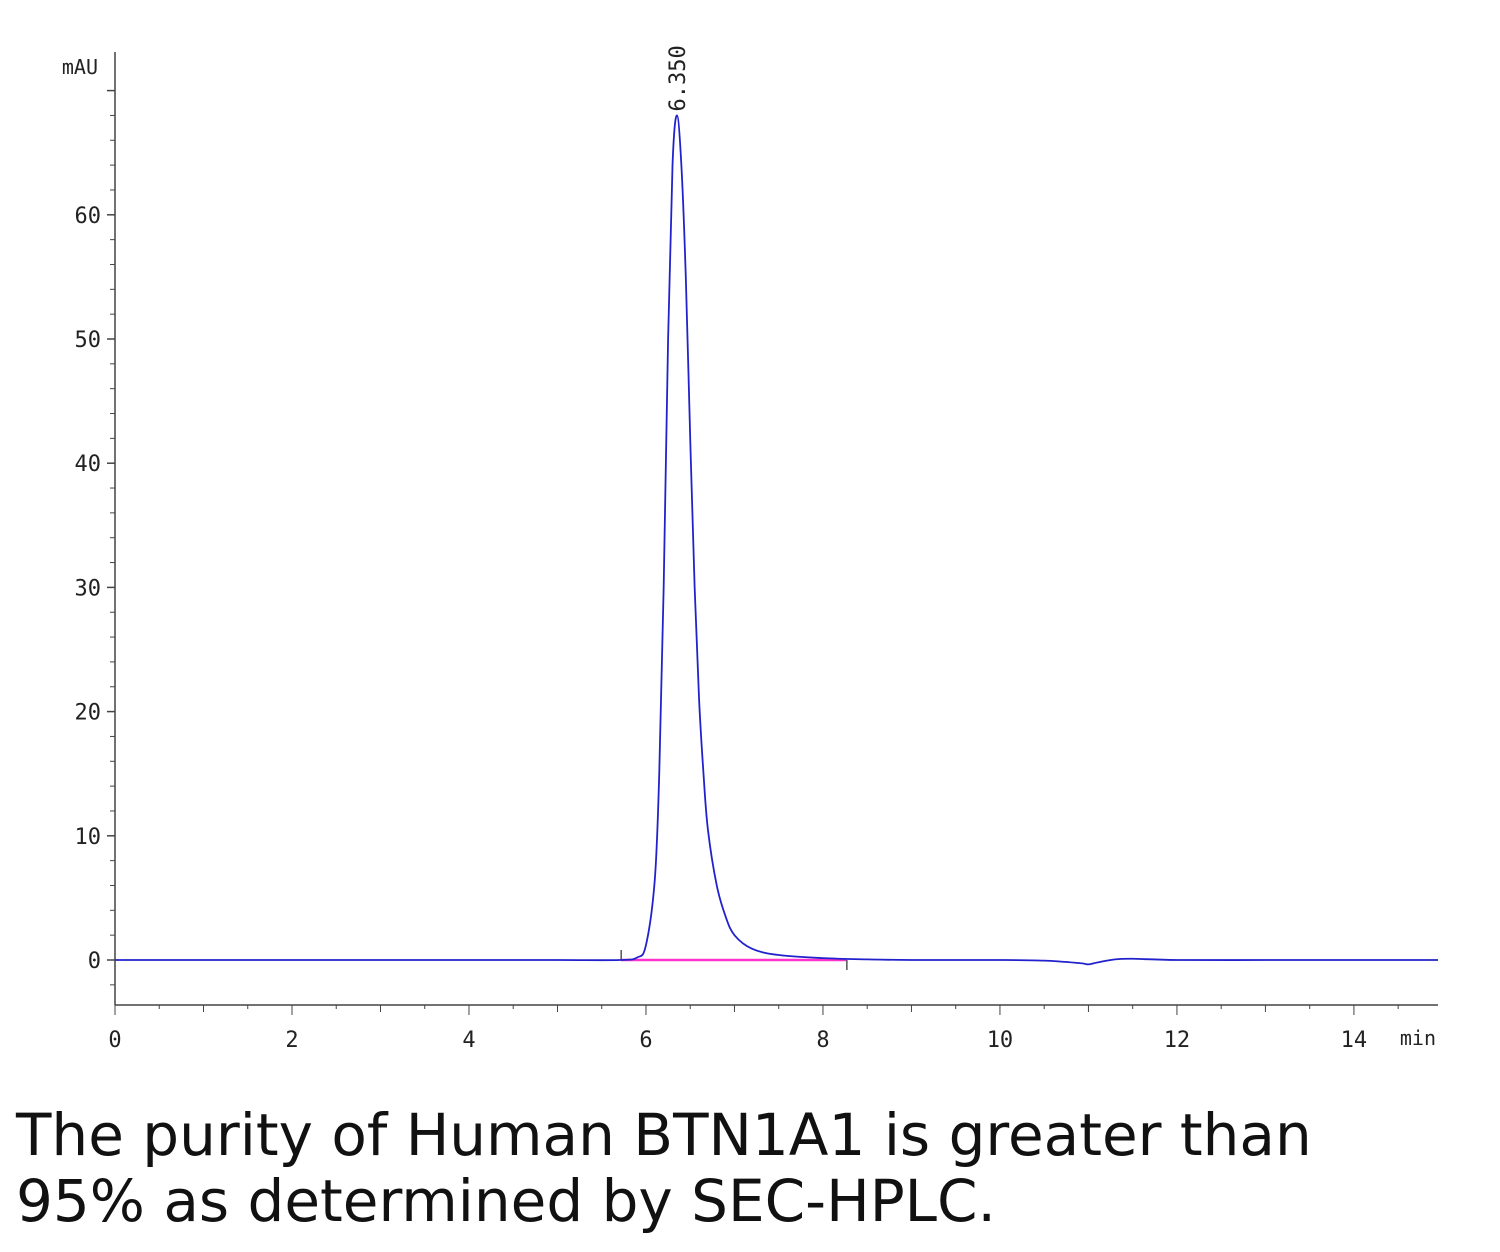  I want to click on y-tick-label: 60, so click(88, 216).